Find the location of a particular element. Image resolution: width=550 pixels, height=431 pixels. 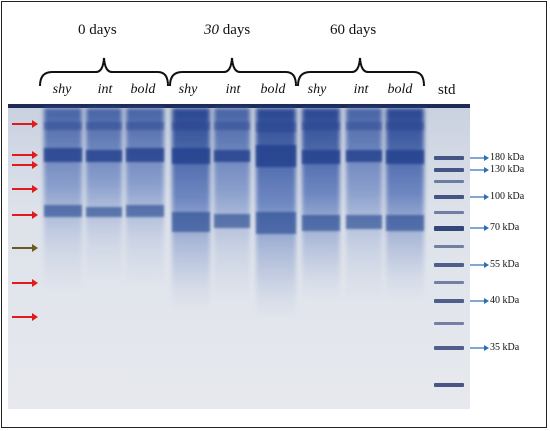

marker-label-55: 55 kDa is located at coordinates (505, 264).